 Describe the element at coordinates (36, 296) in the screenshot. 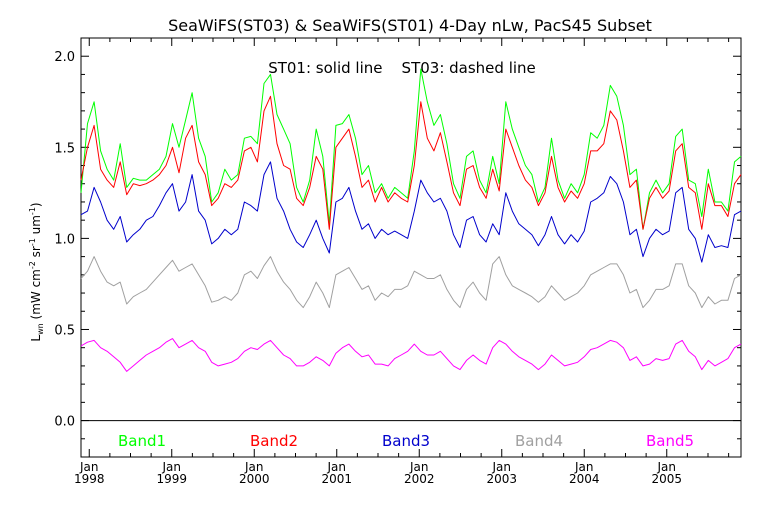

I see `y-label-unit-open: (mW cm` at that location.